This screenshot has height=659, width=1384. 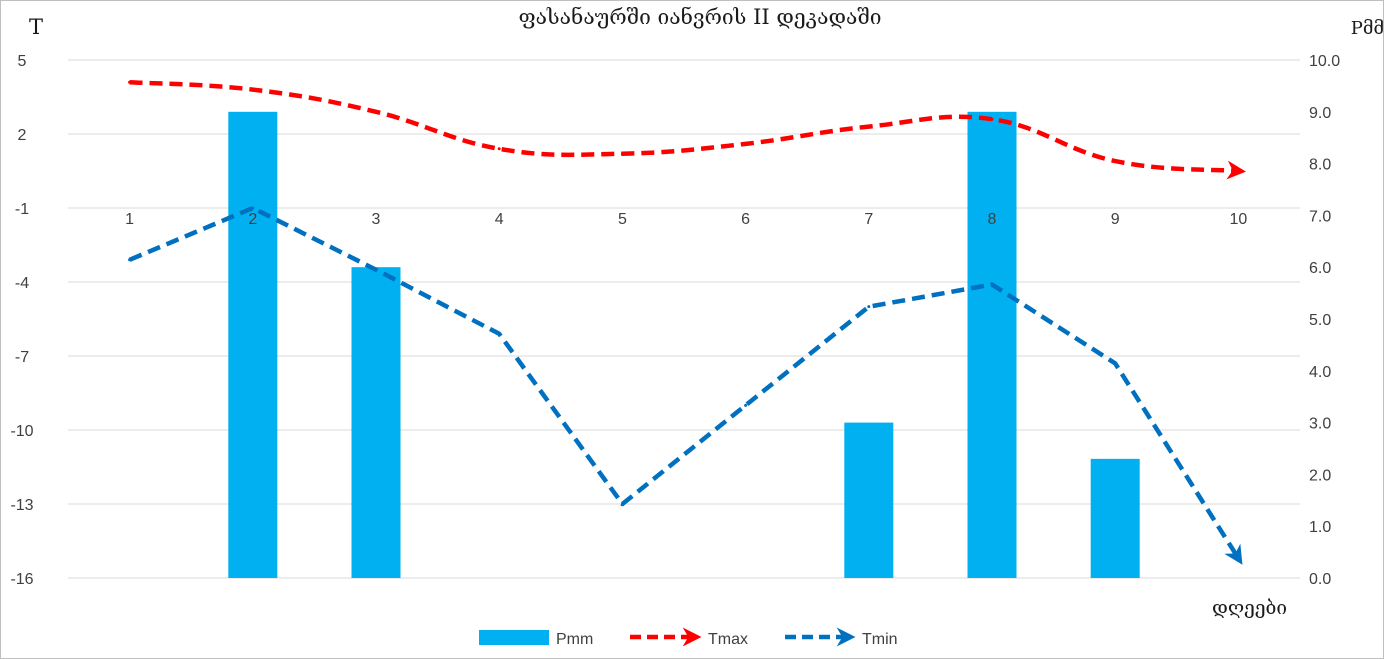 What do you see at coordinates (699, 17) in the screenshot?
I see `chart-title: ფასანაურში იანვრის II დეკადაში` at bounding box center [699, 17].